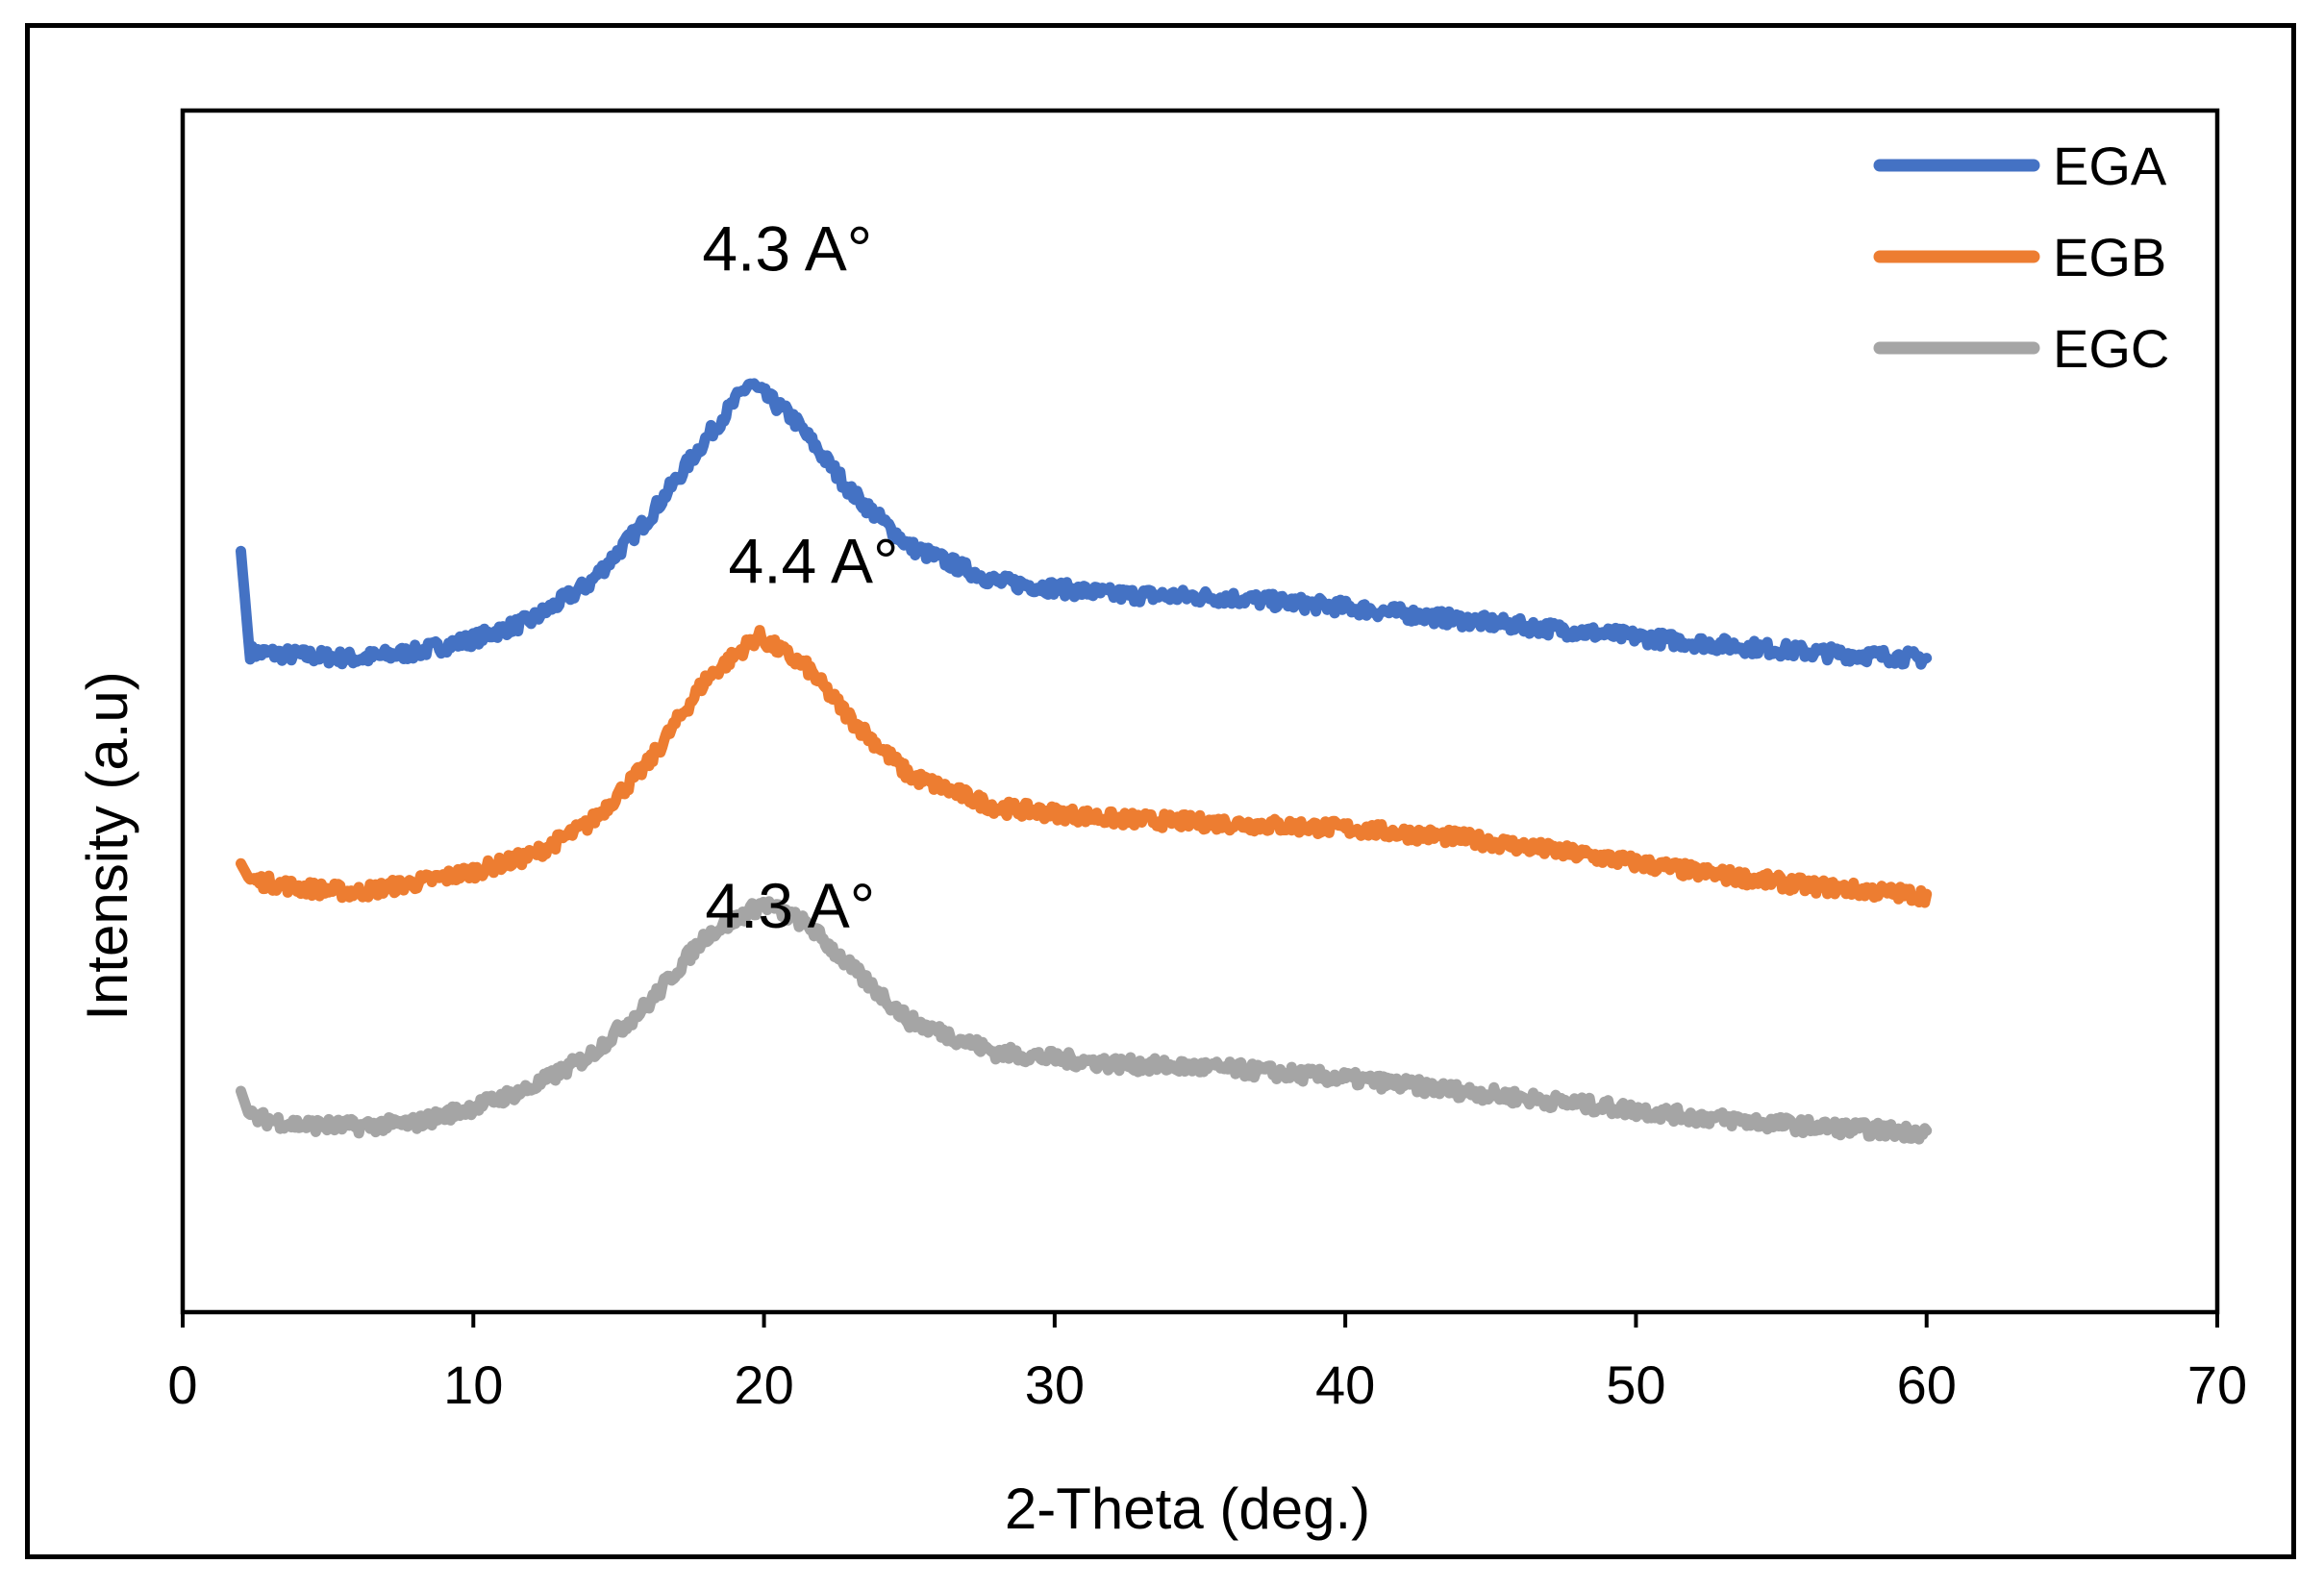  What do you see at coordinates (2217, 1384) in the screenshot?
I see `x-tick-label: 70` at bounding box center [2217, 1384].